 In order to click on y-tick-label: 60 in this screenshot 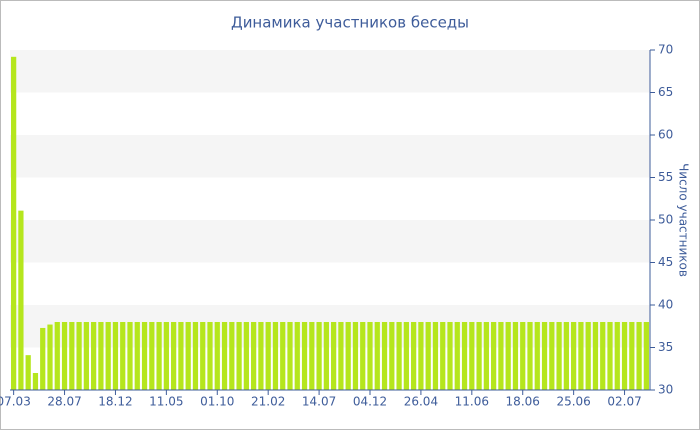, I will do `click(665, 135)`.